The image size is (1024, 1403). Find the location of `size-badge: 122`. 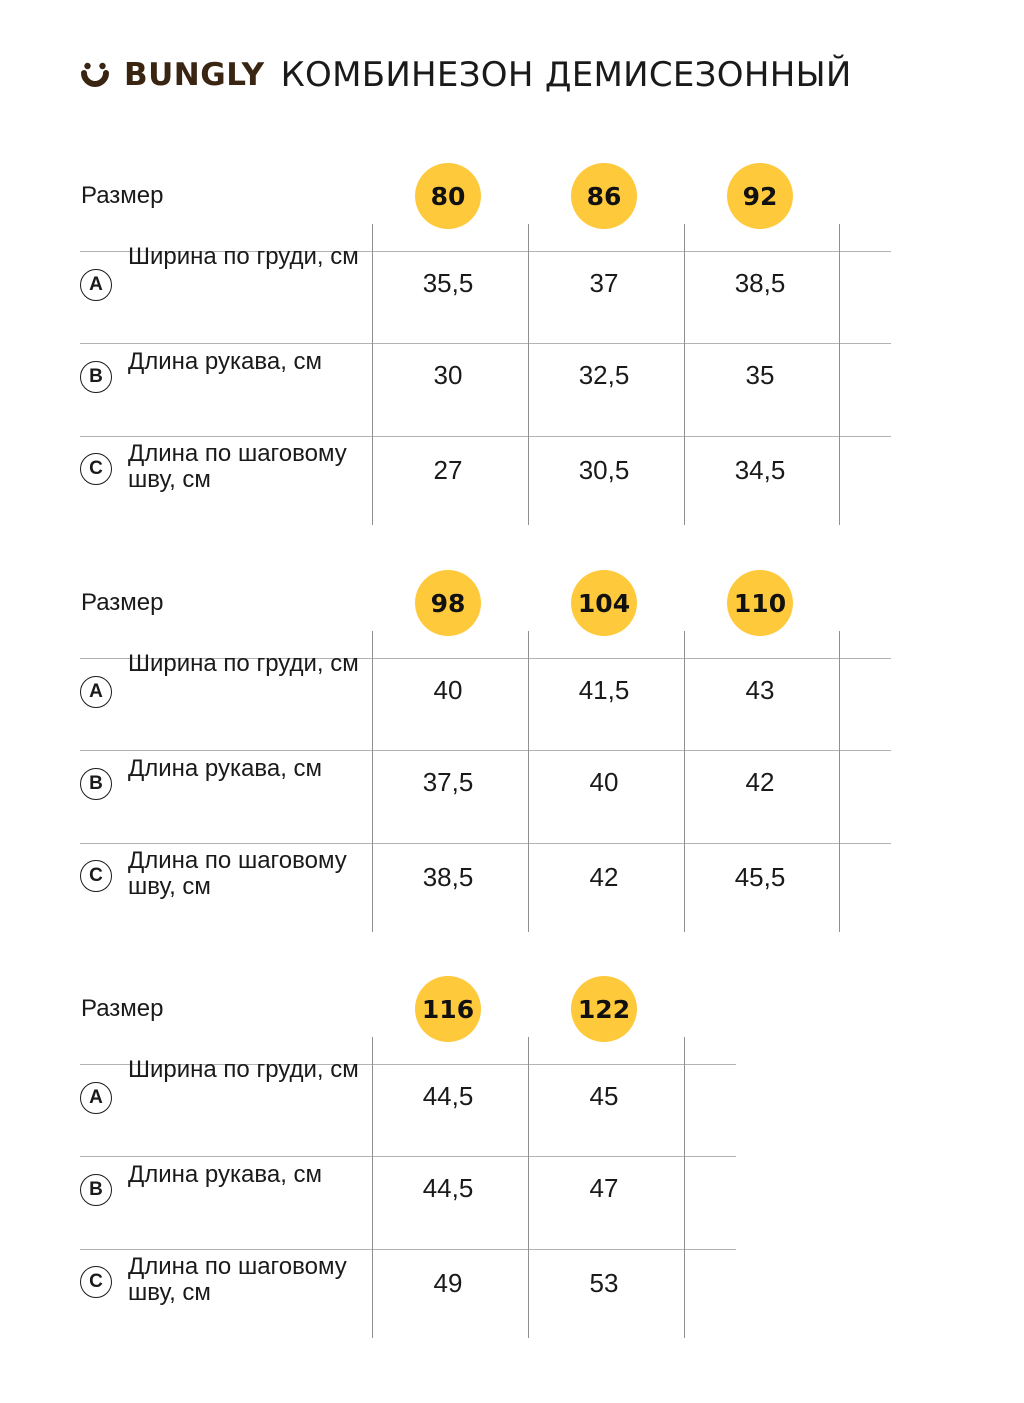

size-badge: 122 is located at coordinates (604, 1009).